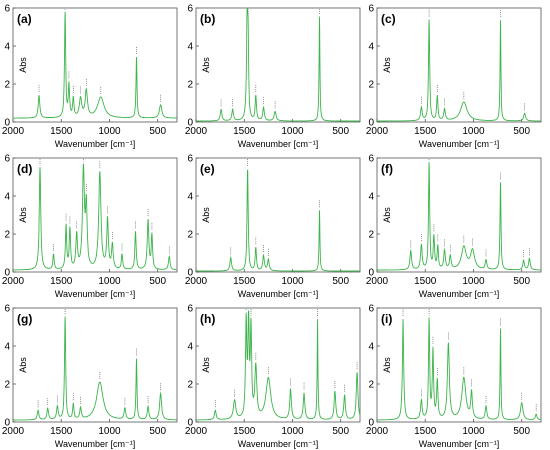  I want to click on panel-label: (b), so click(207, 19).